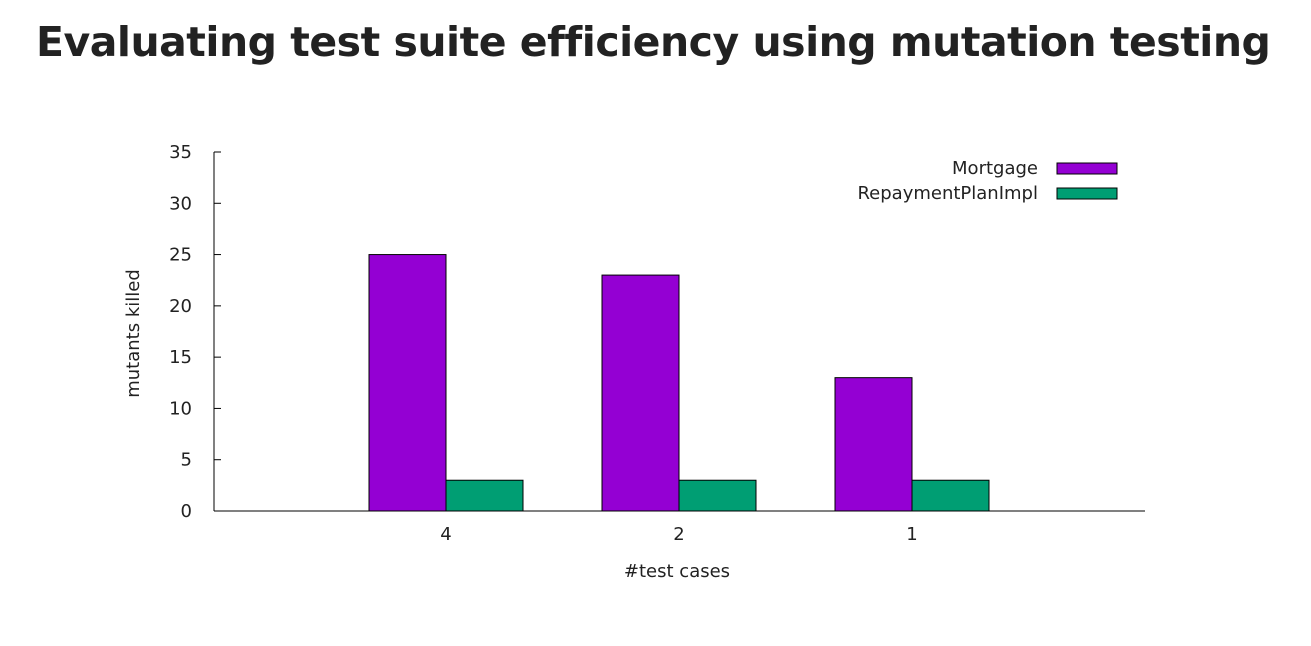 The image size is (1311, 646). What do you see at coordinates (180, 152) in the screenshot?
I see `y-tick-label: 35` at bounding box center [180, 152].